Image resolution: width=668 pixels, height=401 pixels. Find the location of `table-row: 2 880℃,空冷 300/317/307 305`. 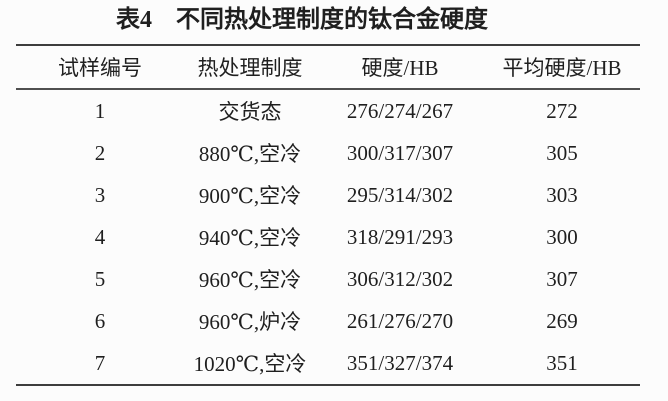

table-row: 2 880℃,空冷 300/317/307 305 is located at coordinates (328, 153).